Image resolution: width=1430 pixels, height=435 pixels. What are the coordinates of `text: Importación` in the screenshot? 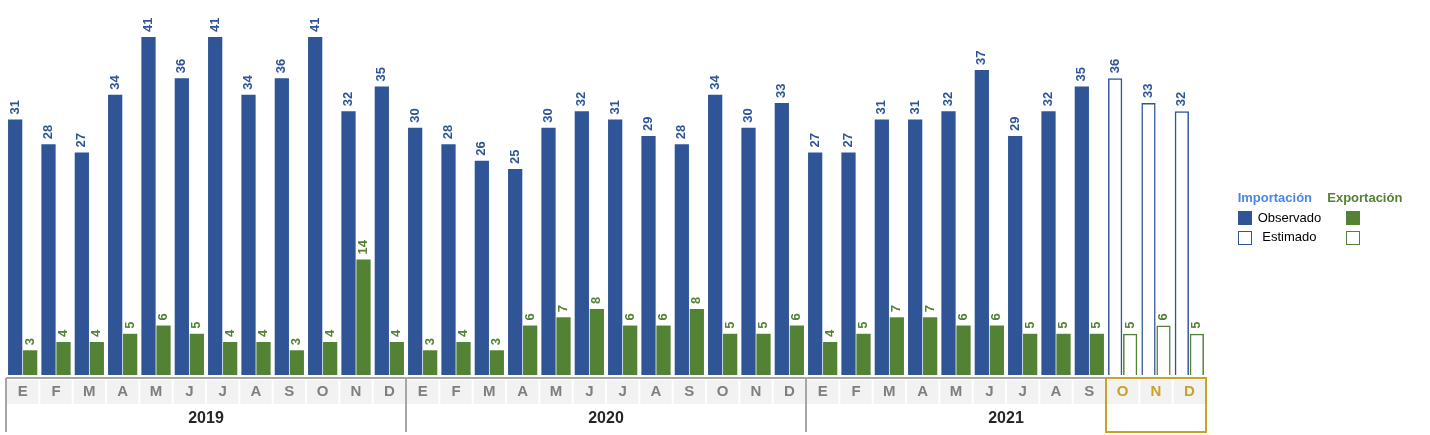 It's located at (1275, 198).